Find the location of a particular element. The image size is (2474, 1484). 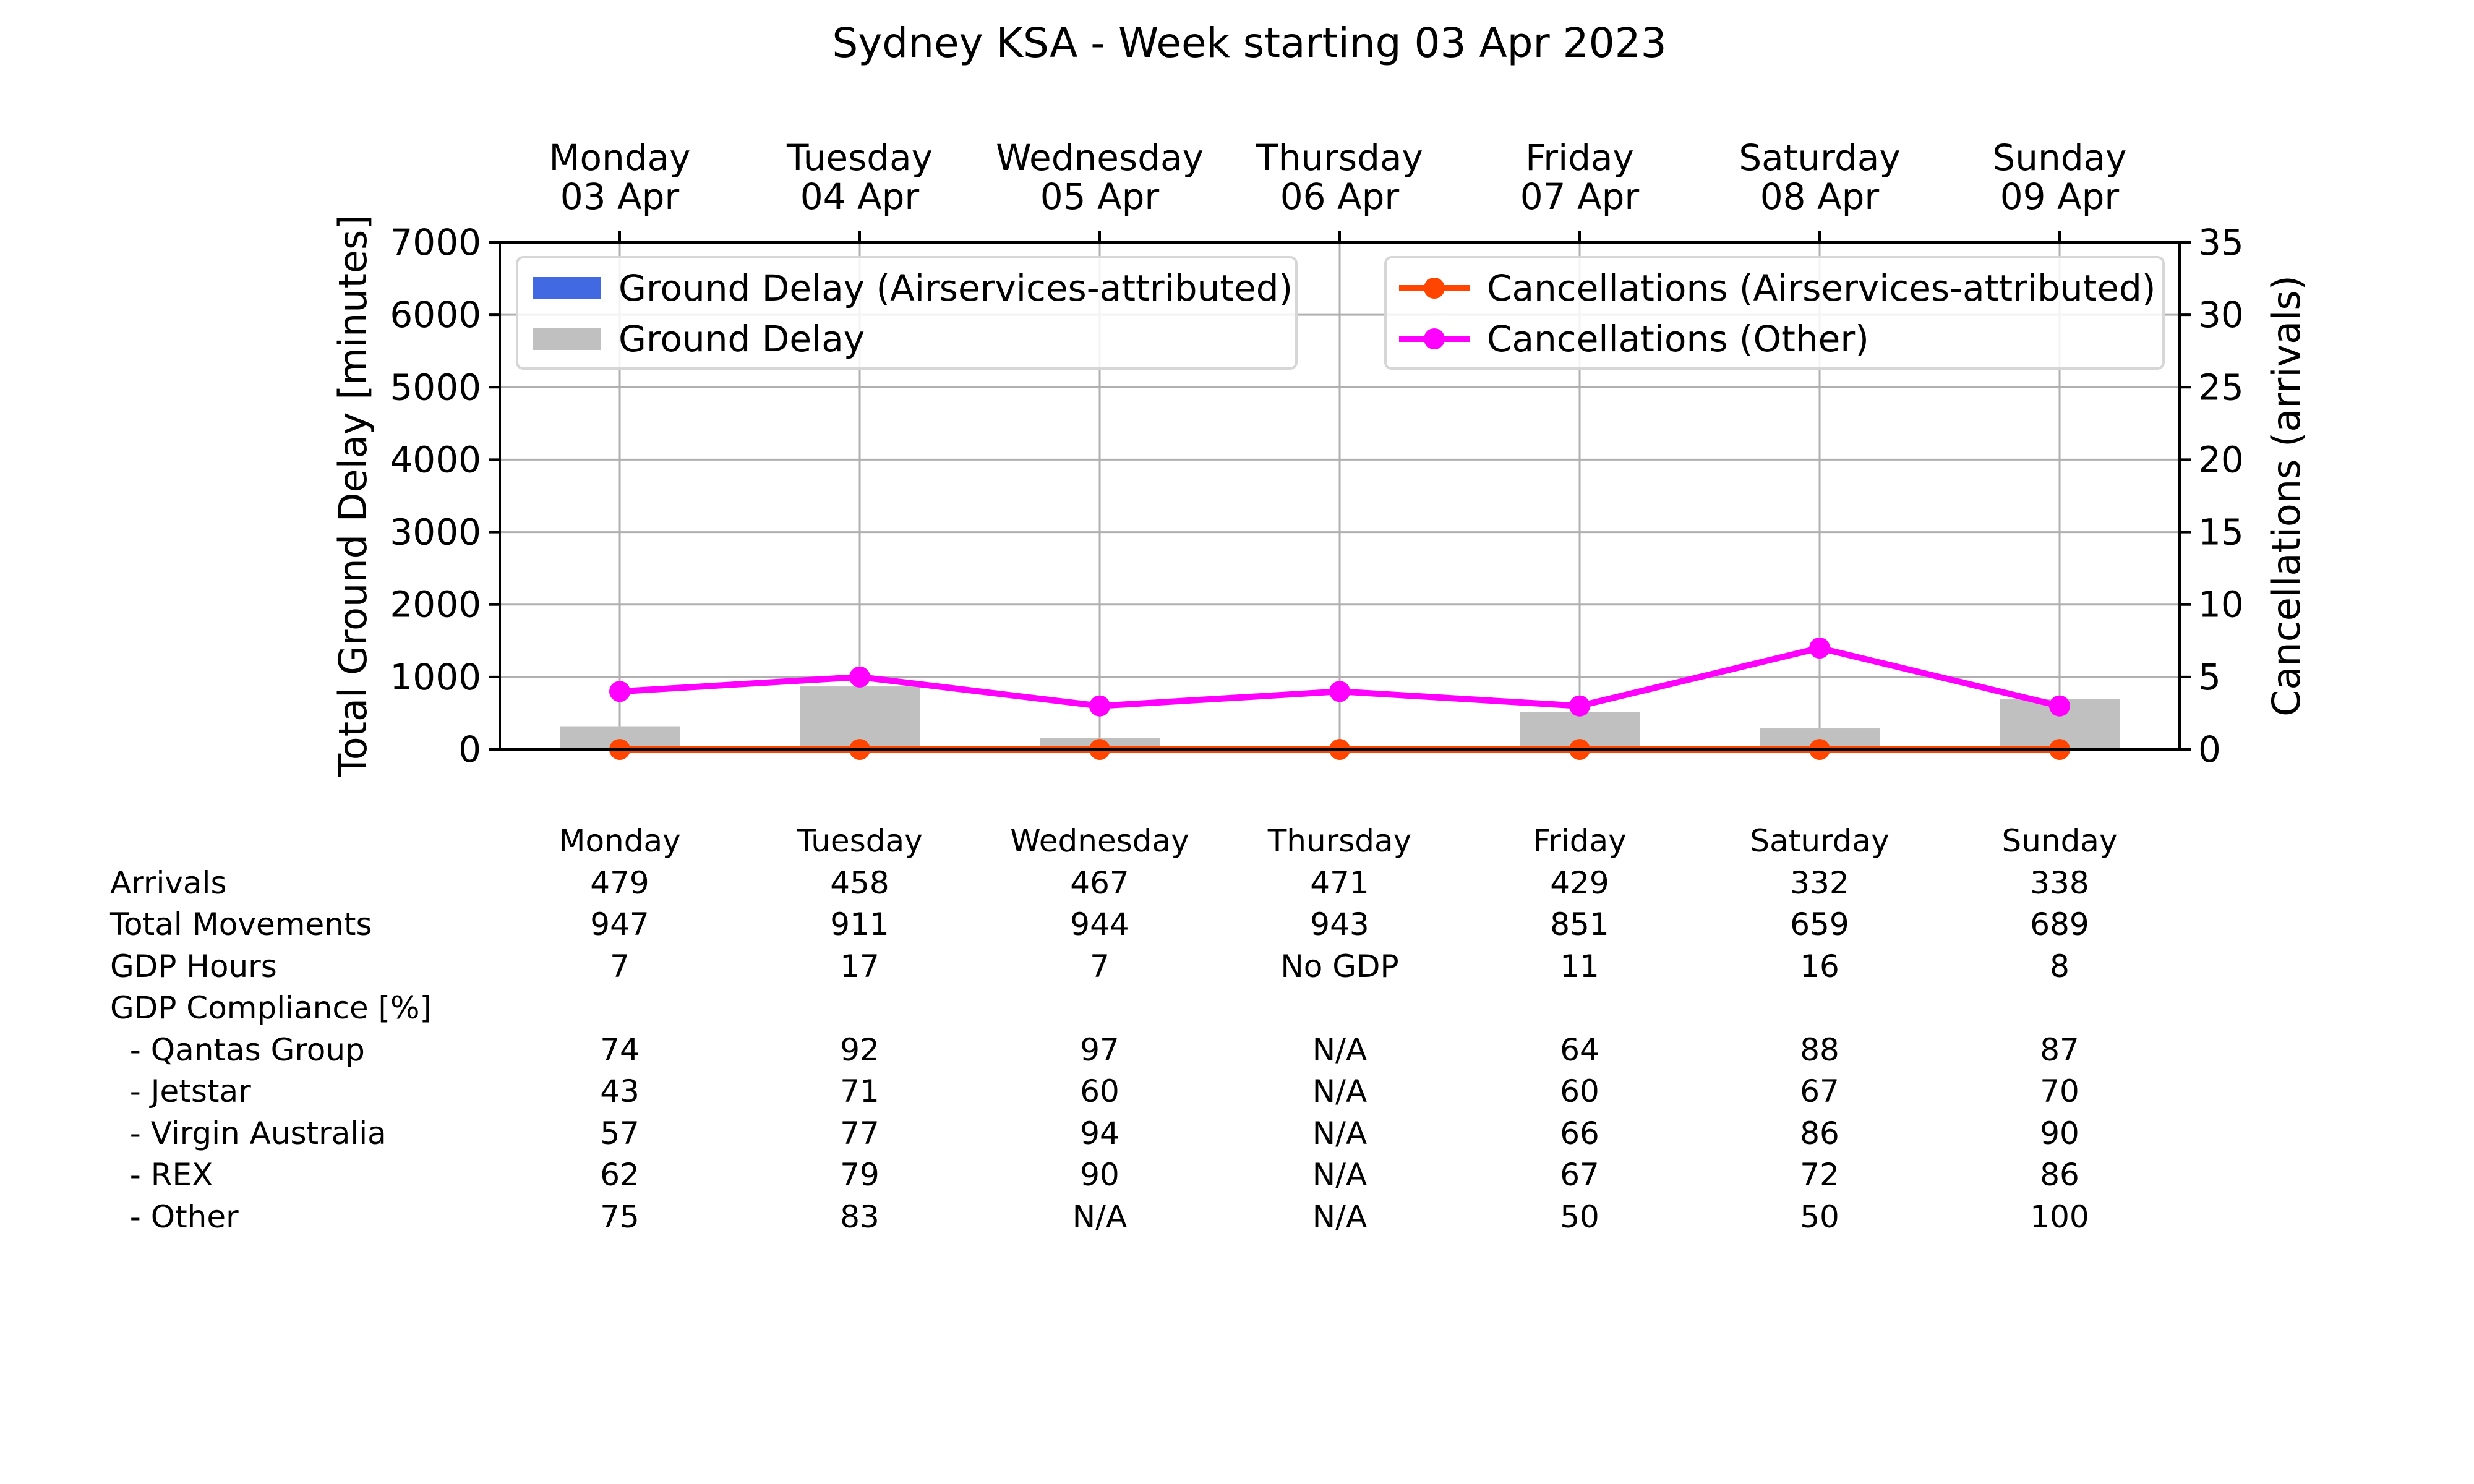

xtick-label: Wednesday 05 Apr is located at coordinates (1100, 177).